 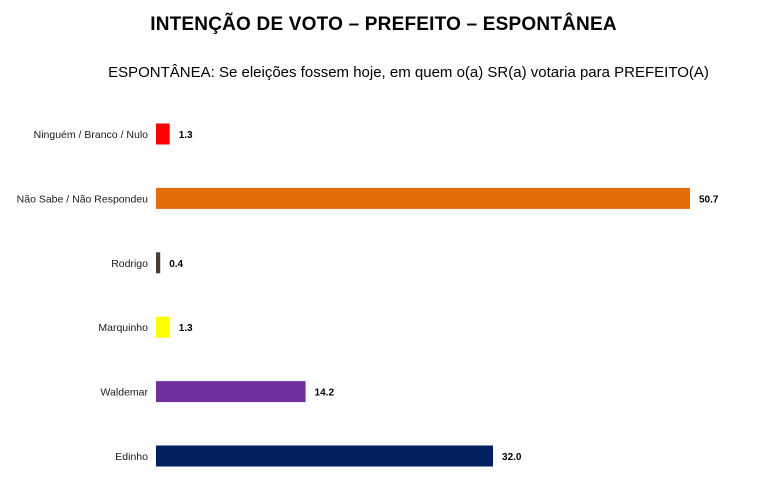 I want to click on category-label: Rodrigo, so click(x=129, y=264).